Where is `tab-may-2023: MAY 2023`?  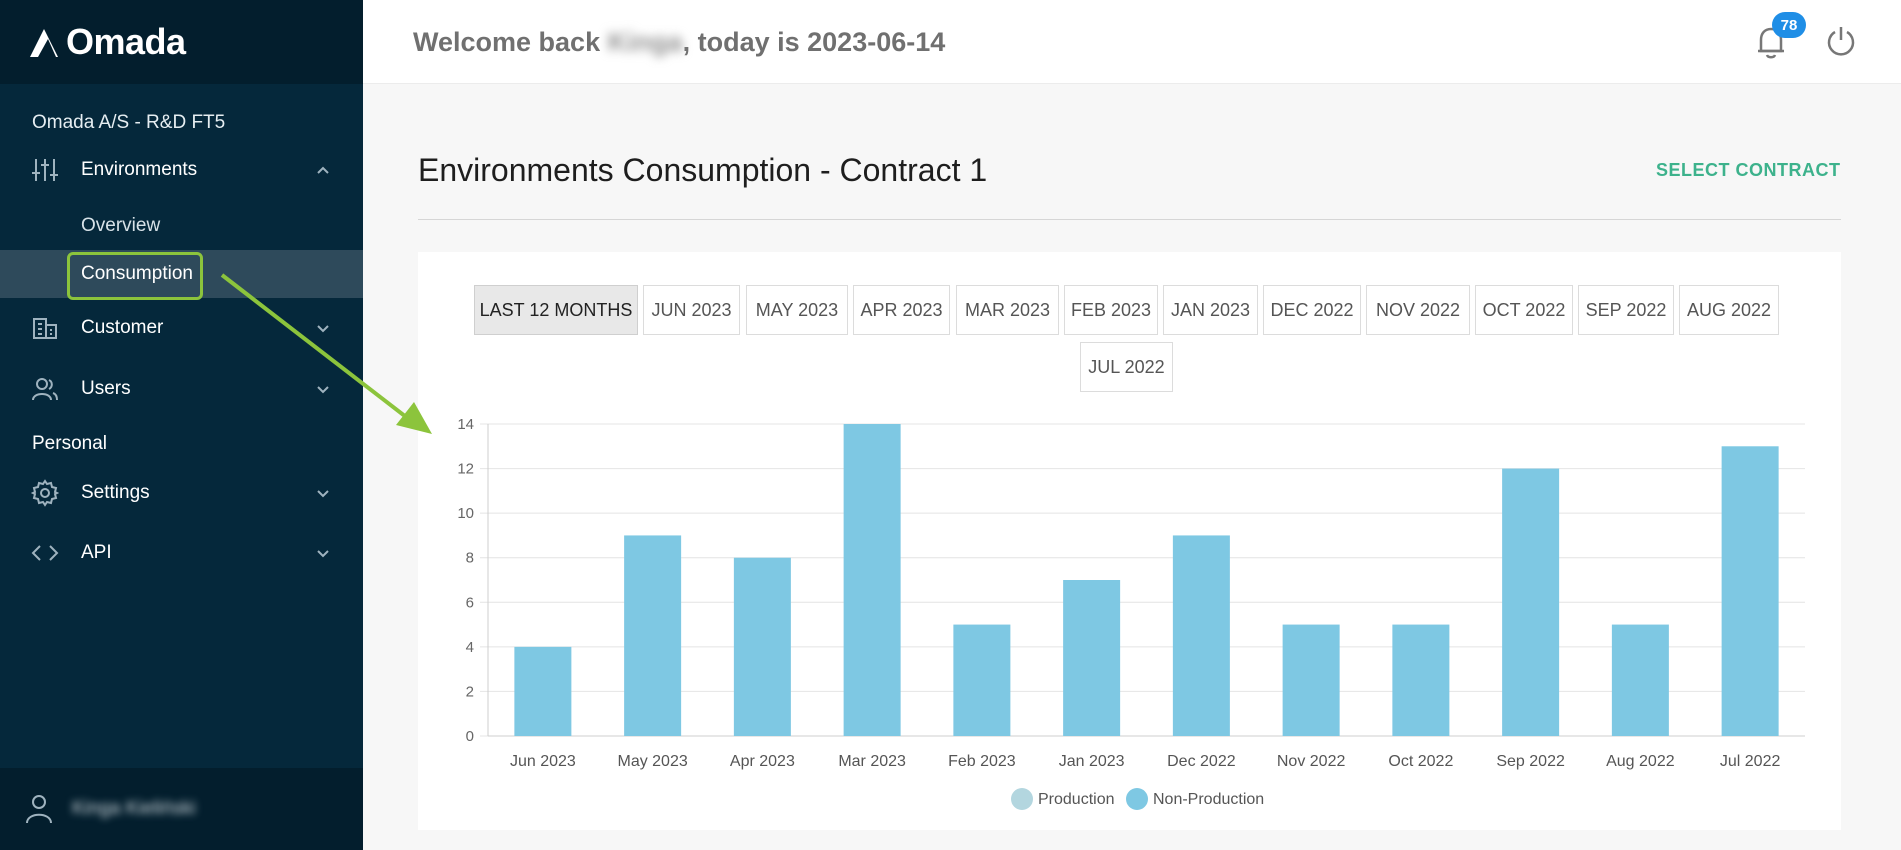 tab-may-2023: MAY 2023 is located at coordinates (797, 310).